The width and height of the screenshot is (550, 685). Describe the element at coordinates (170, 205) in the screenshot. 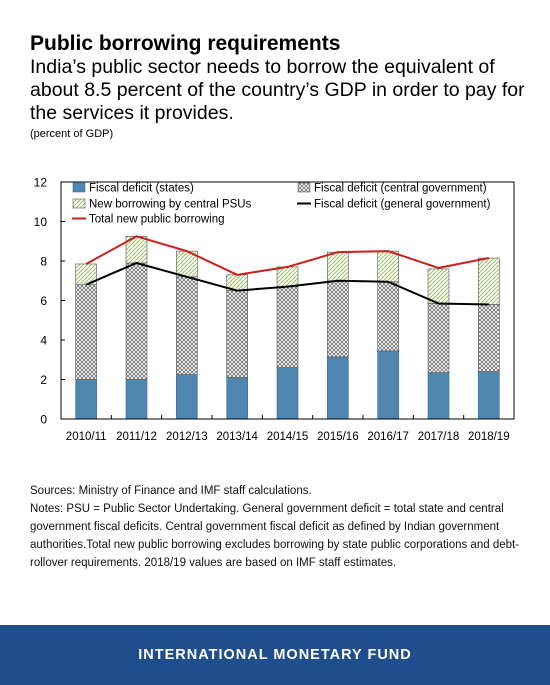

I see `legend-label-2: New borrowing by central PSUs` at that location.